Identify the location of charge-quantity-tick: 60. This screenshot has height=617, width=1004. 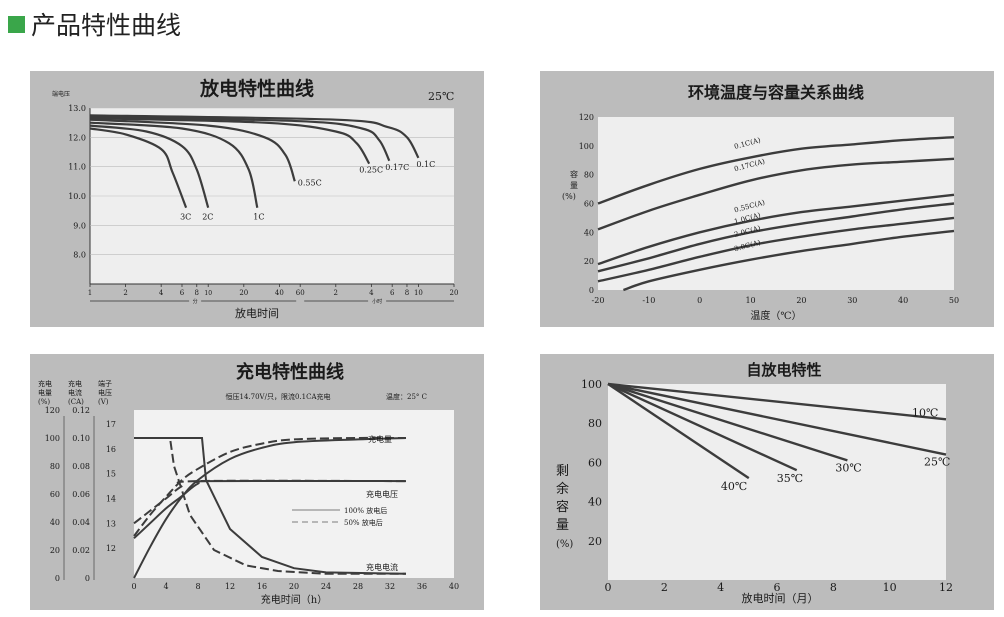
(55, 494).